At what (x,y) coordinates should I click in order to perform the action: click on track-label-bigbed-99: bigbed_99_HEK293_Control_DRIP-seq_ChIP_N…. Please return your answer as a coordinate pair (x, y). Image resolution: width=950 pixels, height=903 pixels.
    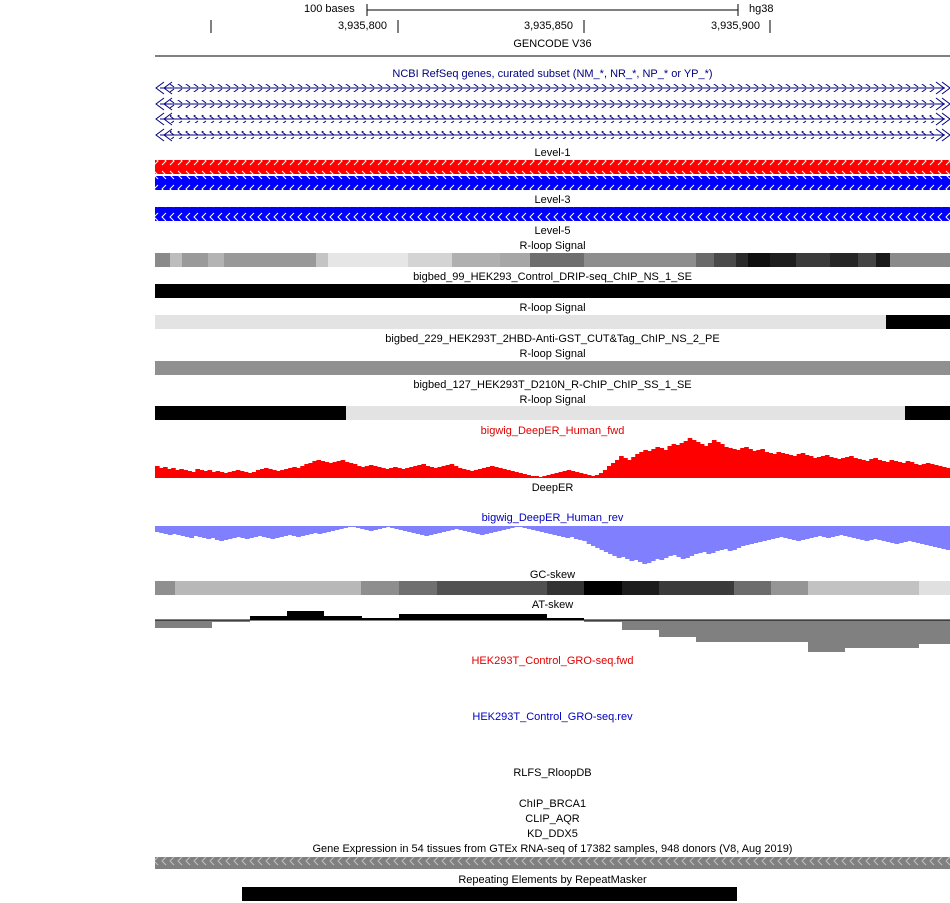
    Looking at the image, I should click on (552, 277).